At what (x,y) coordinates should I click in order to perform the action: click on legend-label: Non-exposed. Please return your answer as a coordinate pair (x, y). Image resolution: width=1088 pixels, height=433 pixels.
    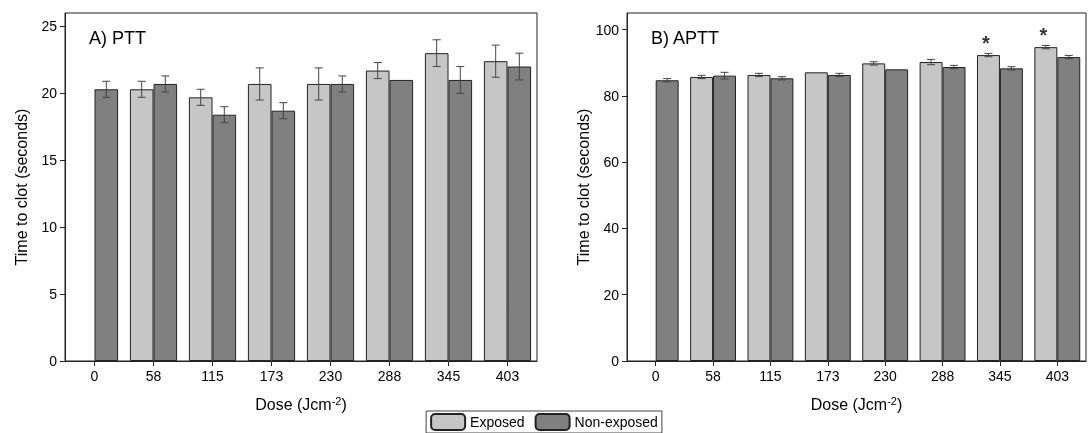
    Looking at the image, I should click on (616, 422).